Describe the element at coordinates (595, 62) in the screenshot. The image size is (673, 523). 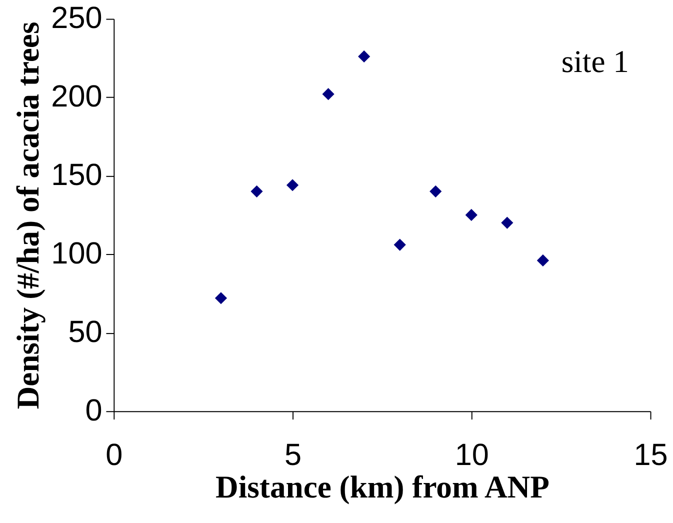
I see `annotation: site 1` at that location.